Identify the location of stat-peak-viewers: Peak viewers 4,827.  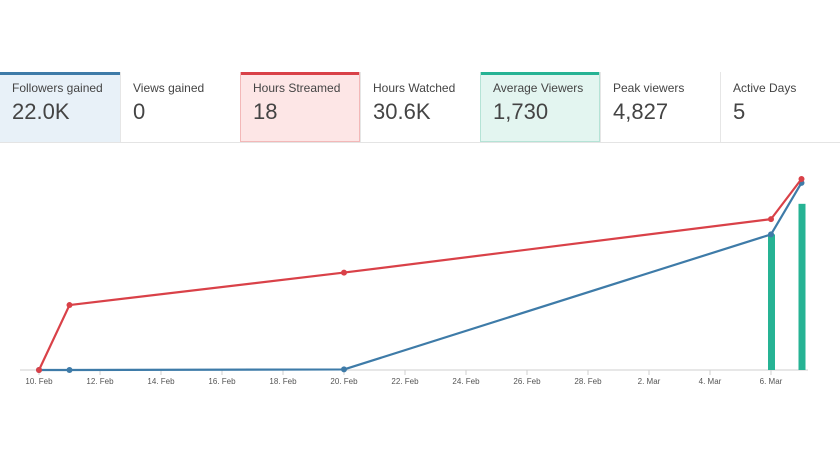
(660, 107).